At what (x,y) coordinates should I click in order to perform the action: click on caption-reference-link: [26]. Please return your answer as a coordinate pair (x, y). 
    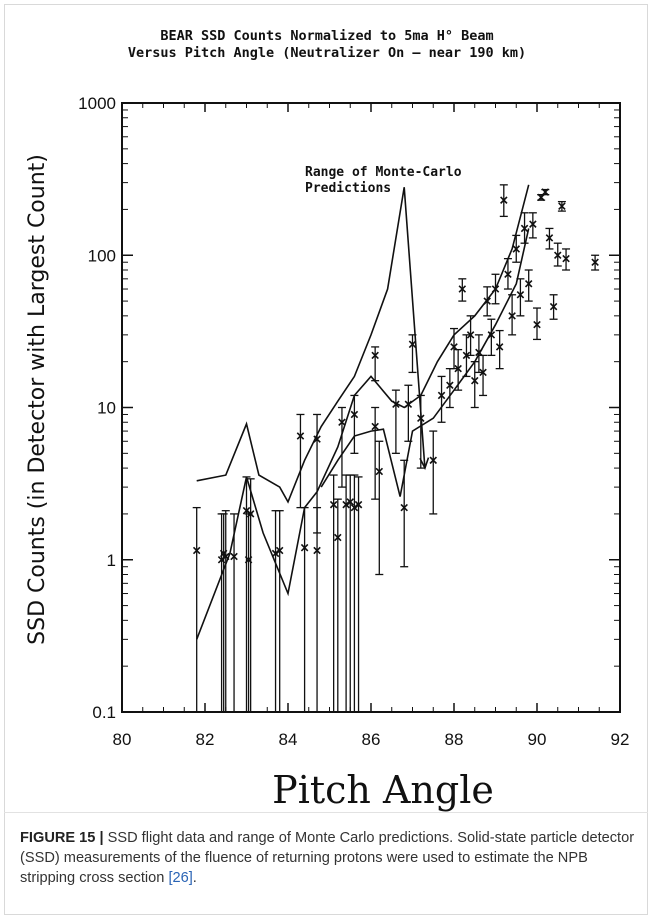
    Looking at the image, I should click on (180, 878).